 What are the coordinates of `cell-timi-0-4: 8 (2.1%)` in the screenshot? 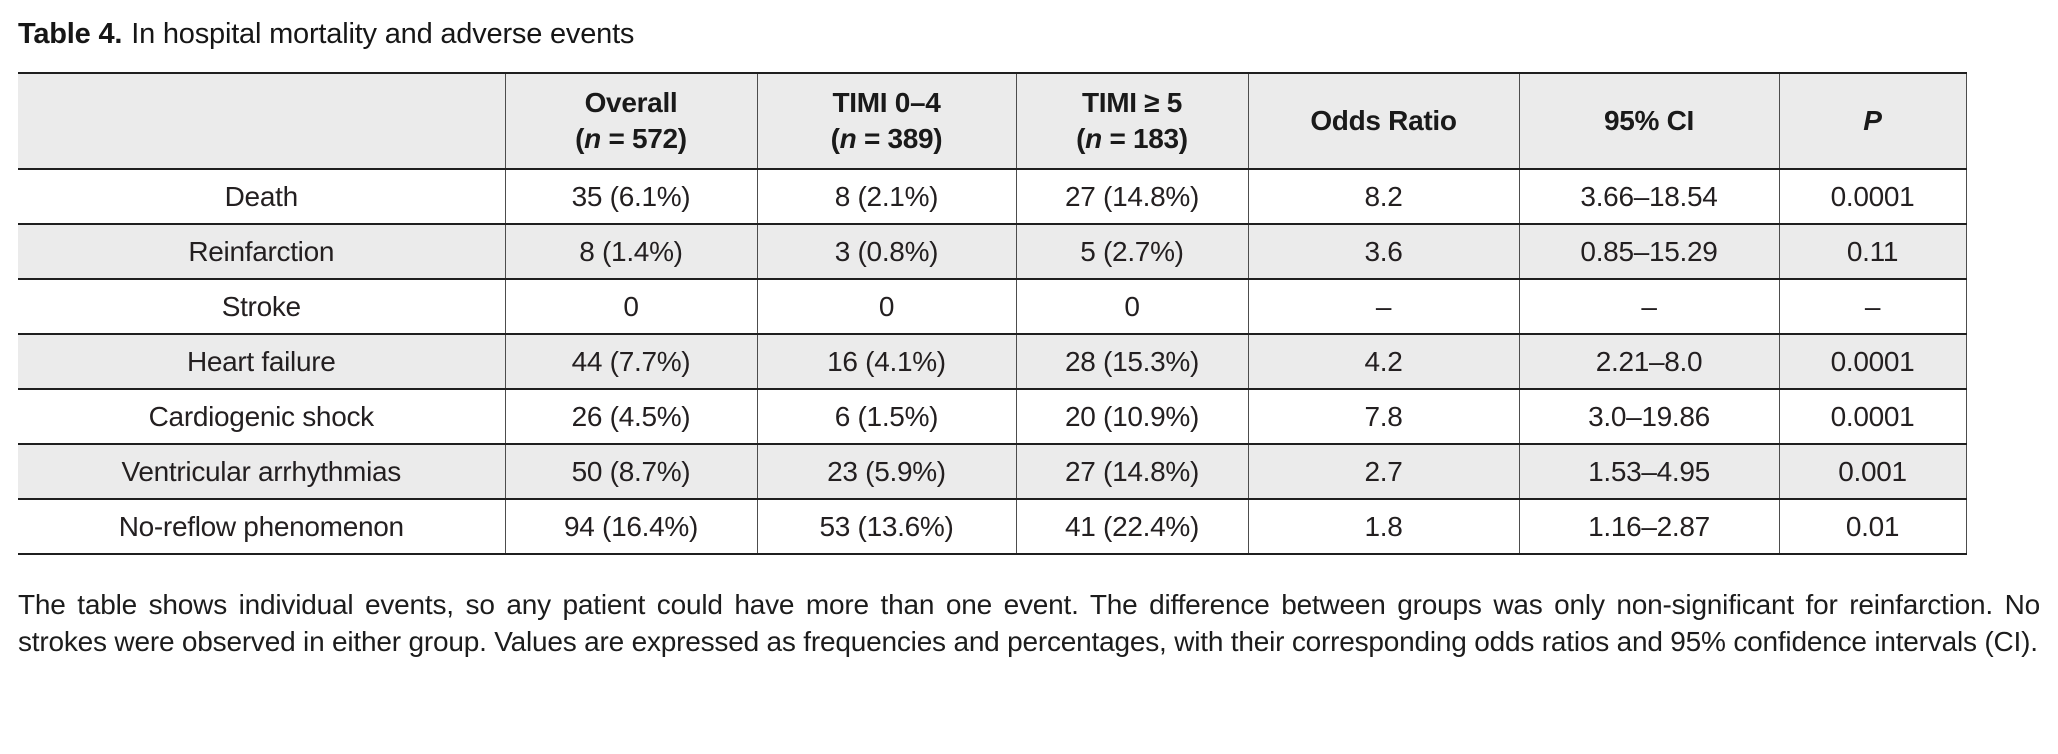 It's located at (886, 197).